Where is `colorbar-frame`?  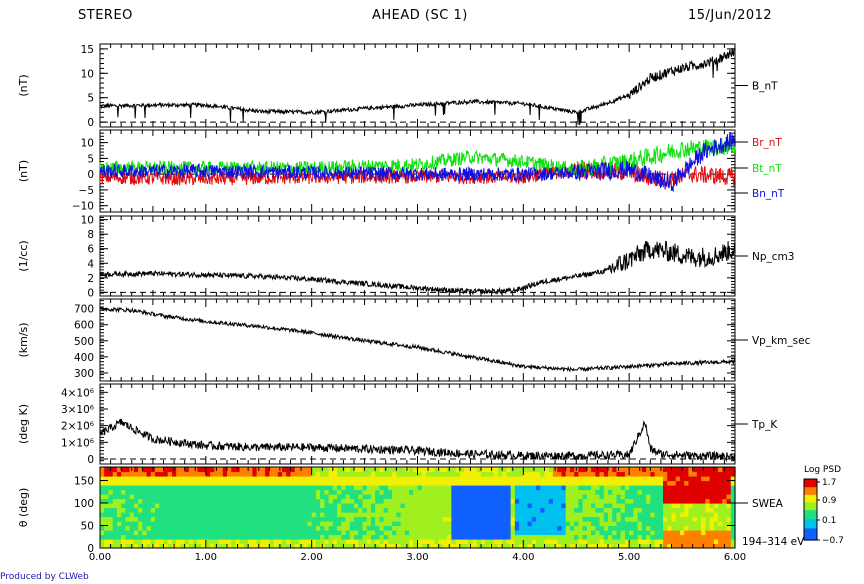
colorbar-frame is located at coordinates (810, 509).